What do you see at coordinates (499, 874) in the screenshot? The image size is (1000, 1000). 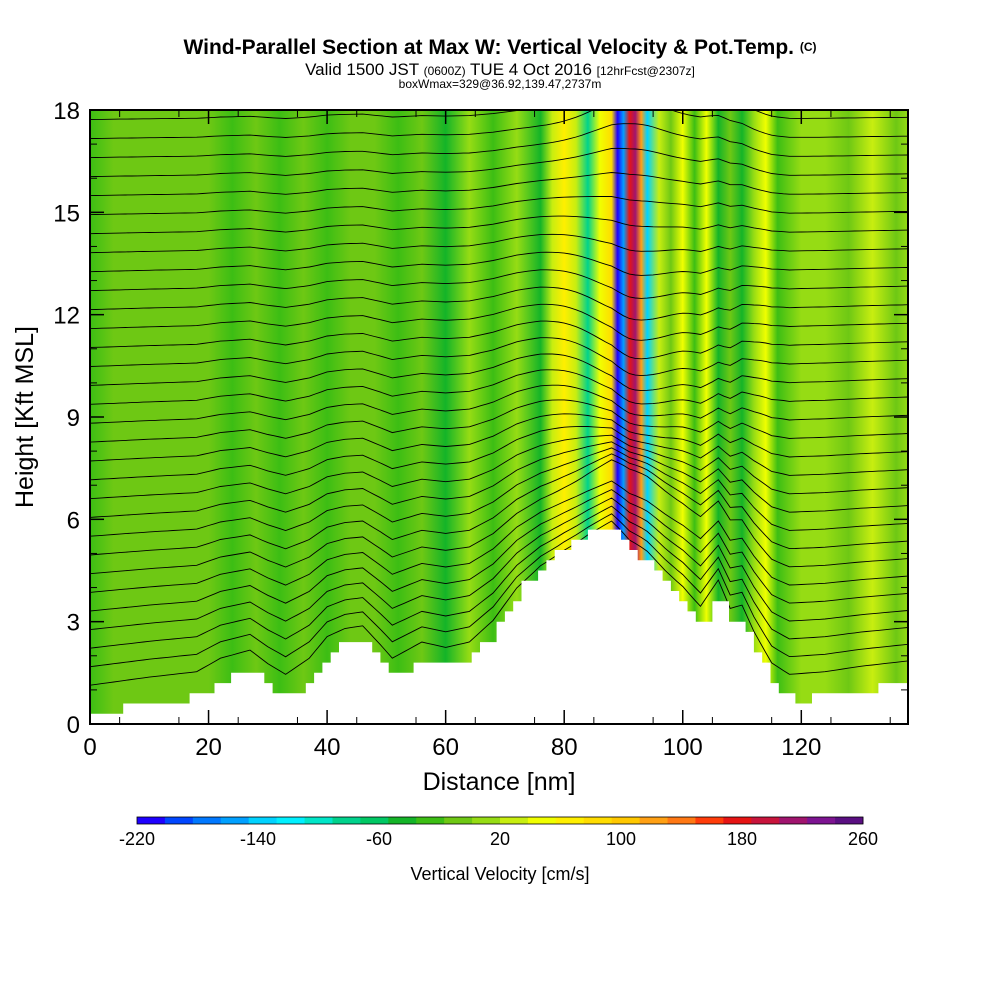 I see `colorbar-title: Vertical Velocity [cm/s]` at bounding box center [499, 874].